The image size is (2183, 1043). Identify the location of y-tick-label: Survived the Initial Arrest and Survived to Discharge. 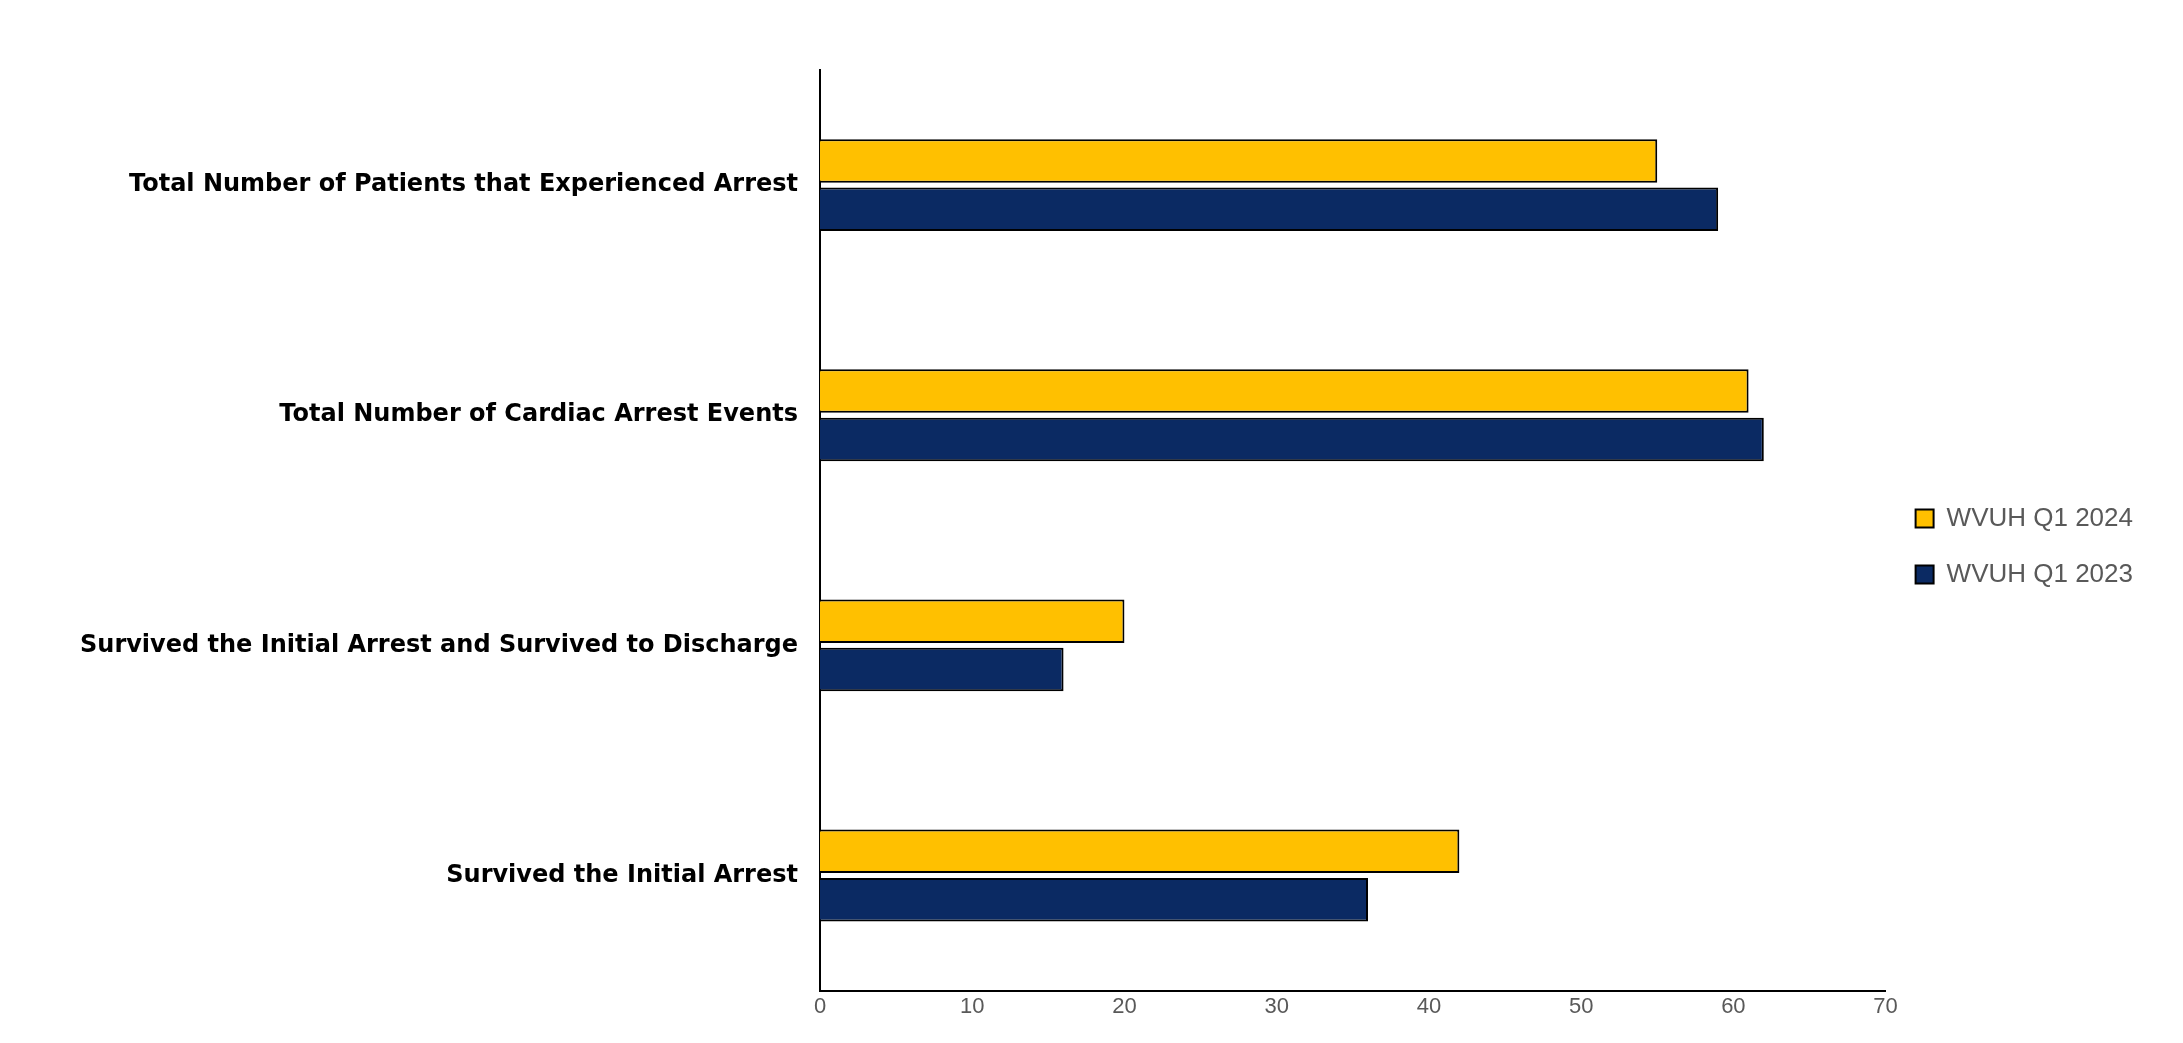
(439, 643).